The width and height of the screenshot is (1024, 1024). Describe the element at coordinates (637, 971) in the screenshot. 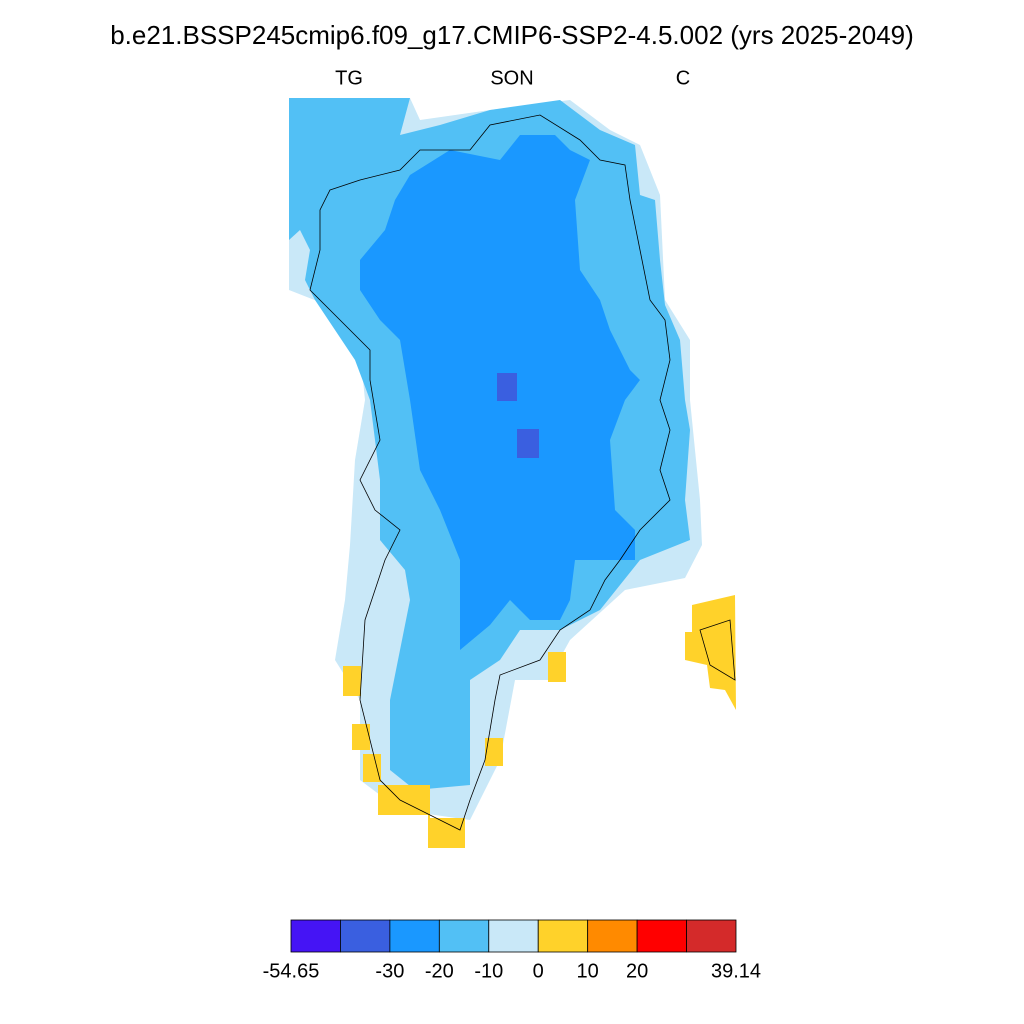

I see `colorbar-label: 20` at that location.